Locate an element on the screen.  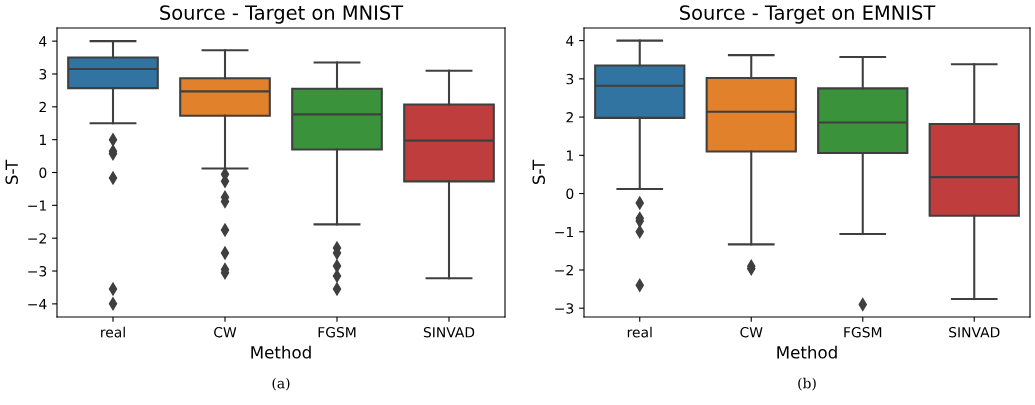
text: (b) is located at coordinates (807, 384).